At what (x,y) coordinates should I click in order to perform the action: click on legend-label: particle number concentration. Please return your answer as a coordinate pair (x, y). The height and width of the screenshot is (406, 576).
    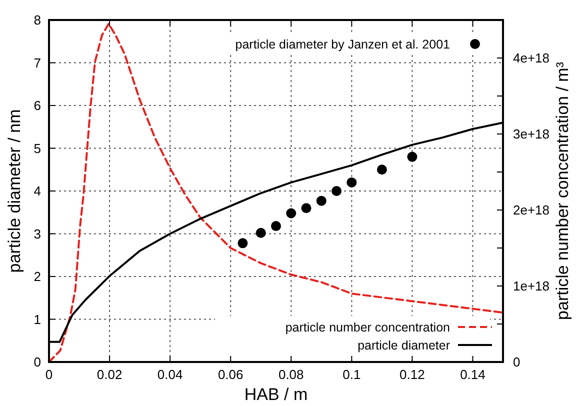
    Looking at the image, I should click on (367, 327).